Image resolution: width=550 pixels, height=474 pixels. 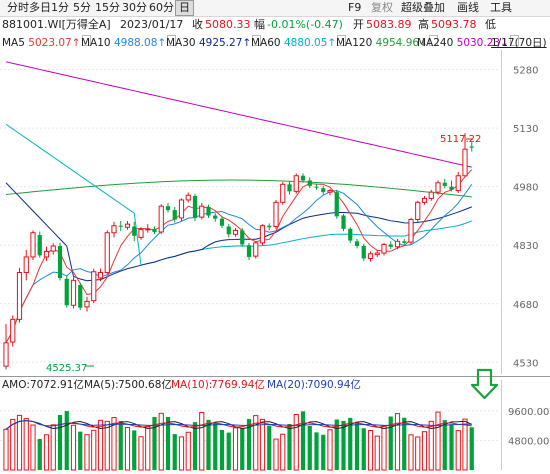 What do you see at coordinates (129, 43) in the screenshot?
I see `ma10-legend: MA10 4988.08↑` at bounding box center [129, 43].